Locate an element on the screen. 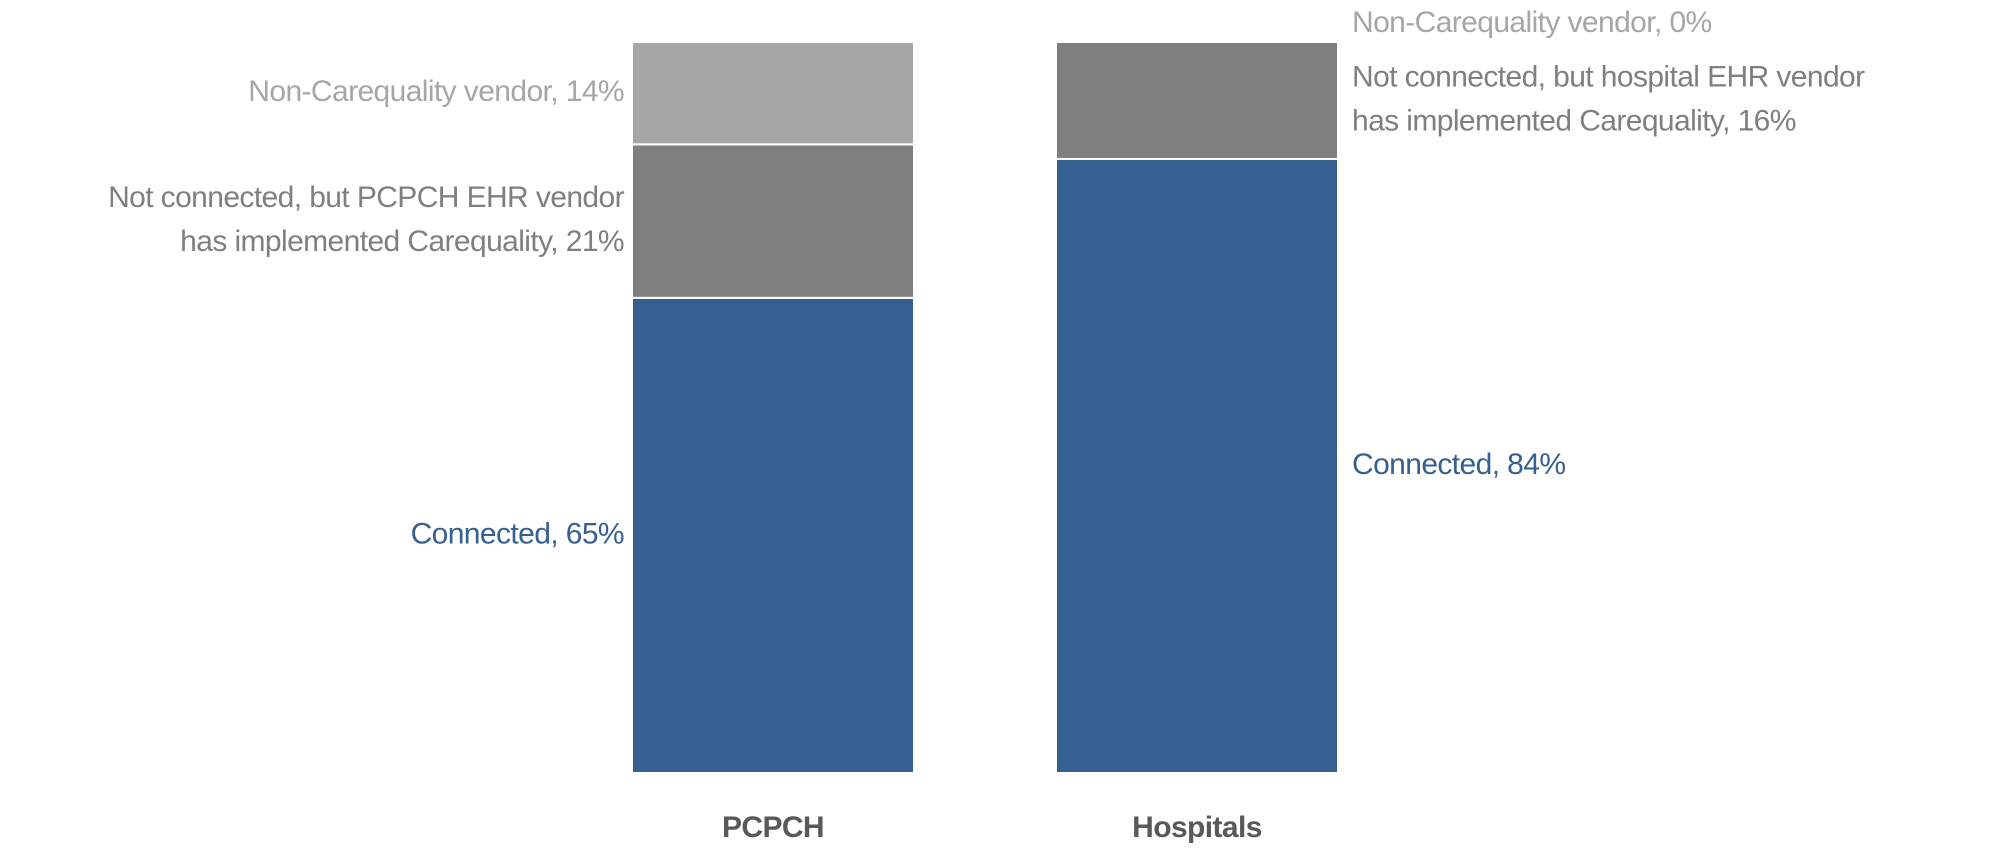 The image size is (1993, 849). x-tick-label: Hospitals is located at coordinates (1197, 827).